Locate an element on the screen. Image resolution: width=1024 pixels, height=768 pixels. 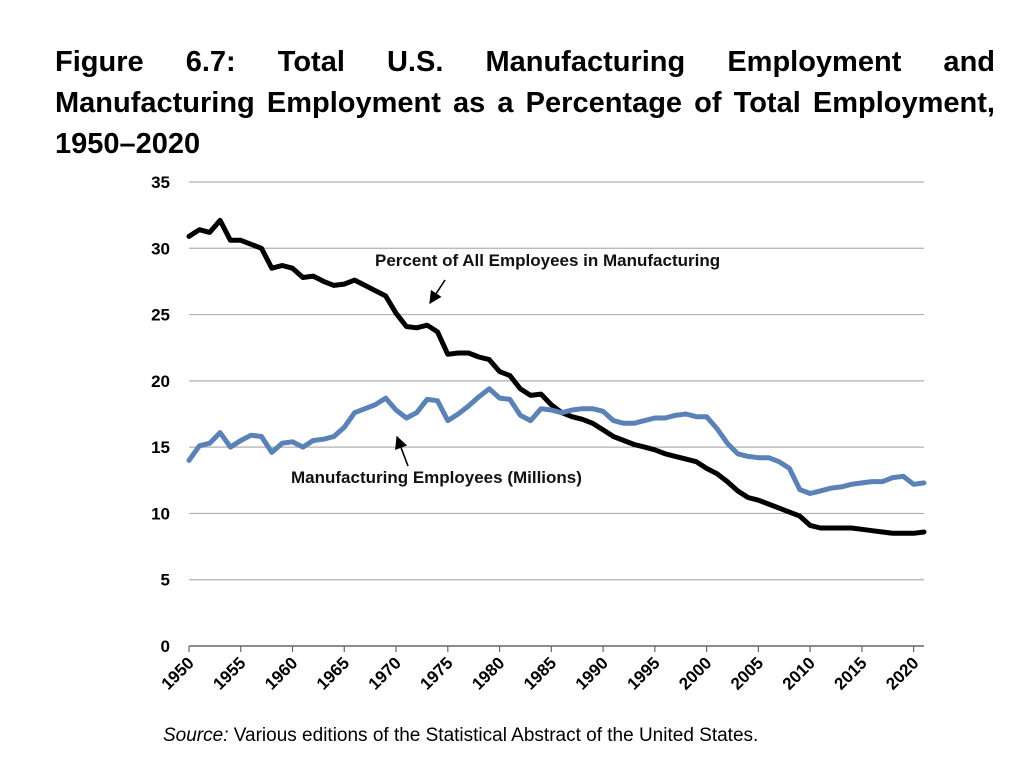
x-tick-label: 1960 is located at coordinates (281, 673).